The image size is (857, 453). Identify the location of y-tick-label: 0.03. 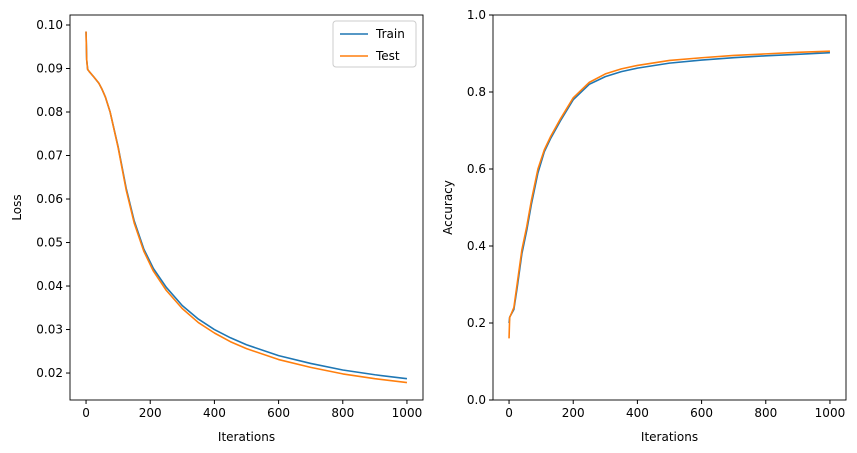
(49, 330).